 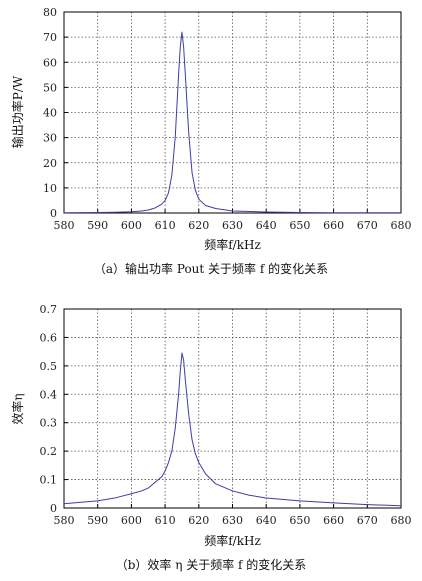 I want to click on y-tick-label: 80, so click(x=50, y=12).